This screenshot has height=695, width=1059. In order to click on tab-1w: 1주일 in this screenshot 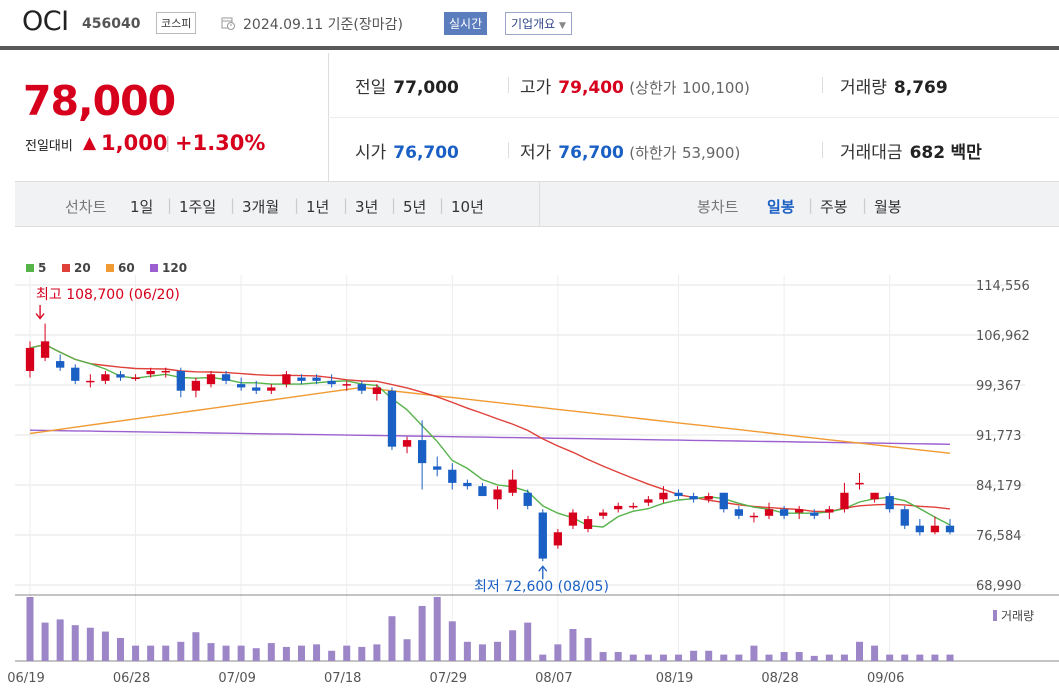, I will do `click(198, 207)`.